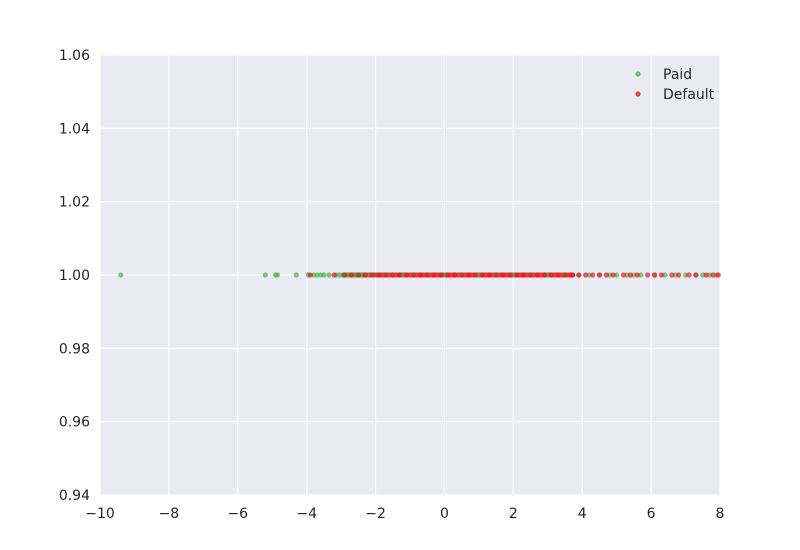 Image resolution: width=800 pixels, height=550 pixels. Describe the element at coordinates (375, 514) in the screenshot. I see `x-tick-label: −2` at that location.